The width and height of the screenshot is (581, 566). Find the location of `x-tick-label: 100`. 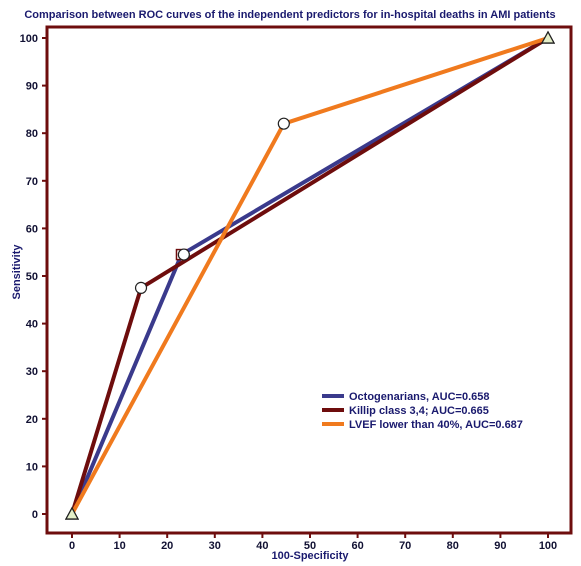

x-tick-label: 100 is located at coordinates (548, 546).